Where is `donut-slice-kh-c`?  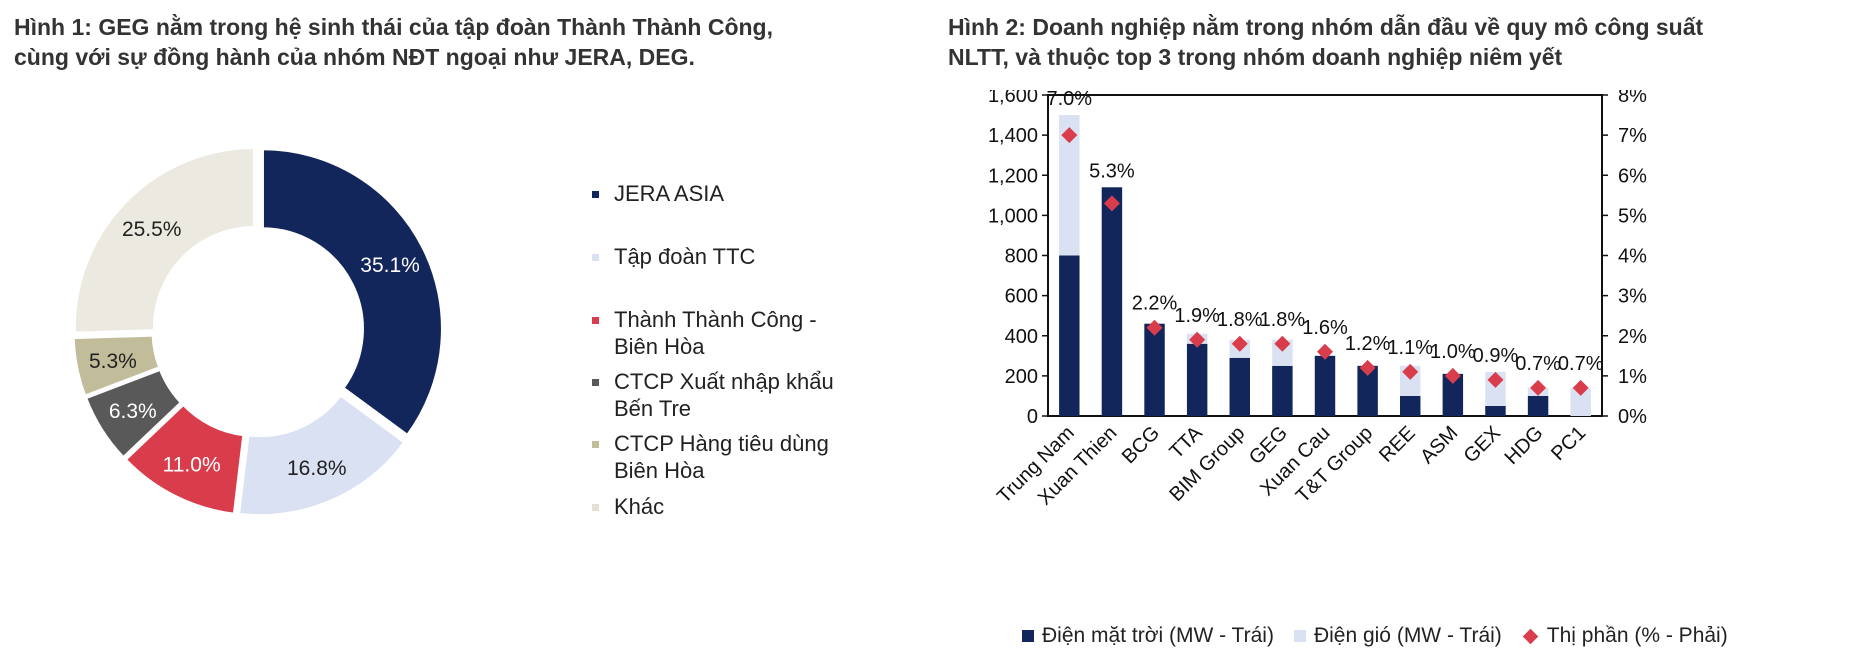 donut-slice-kh-c is located at coordinates (164, 240).